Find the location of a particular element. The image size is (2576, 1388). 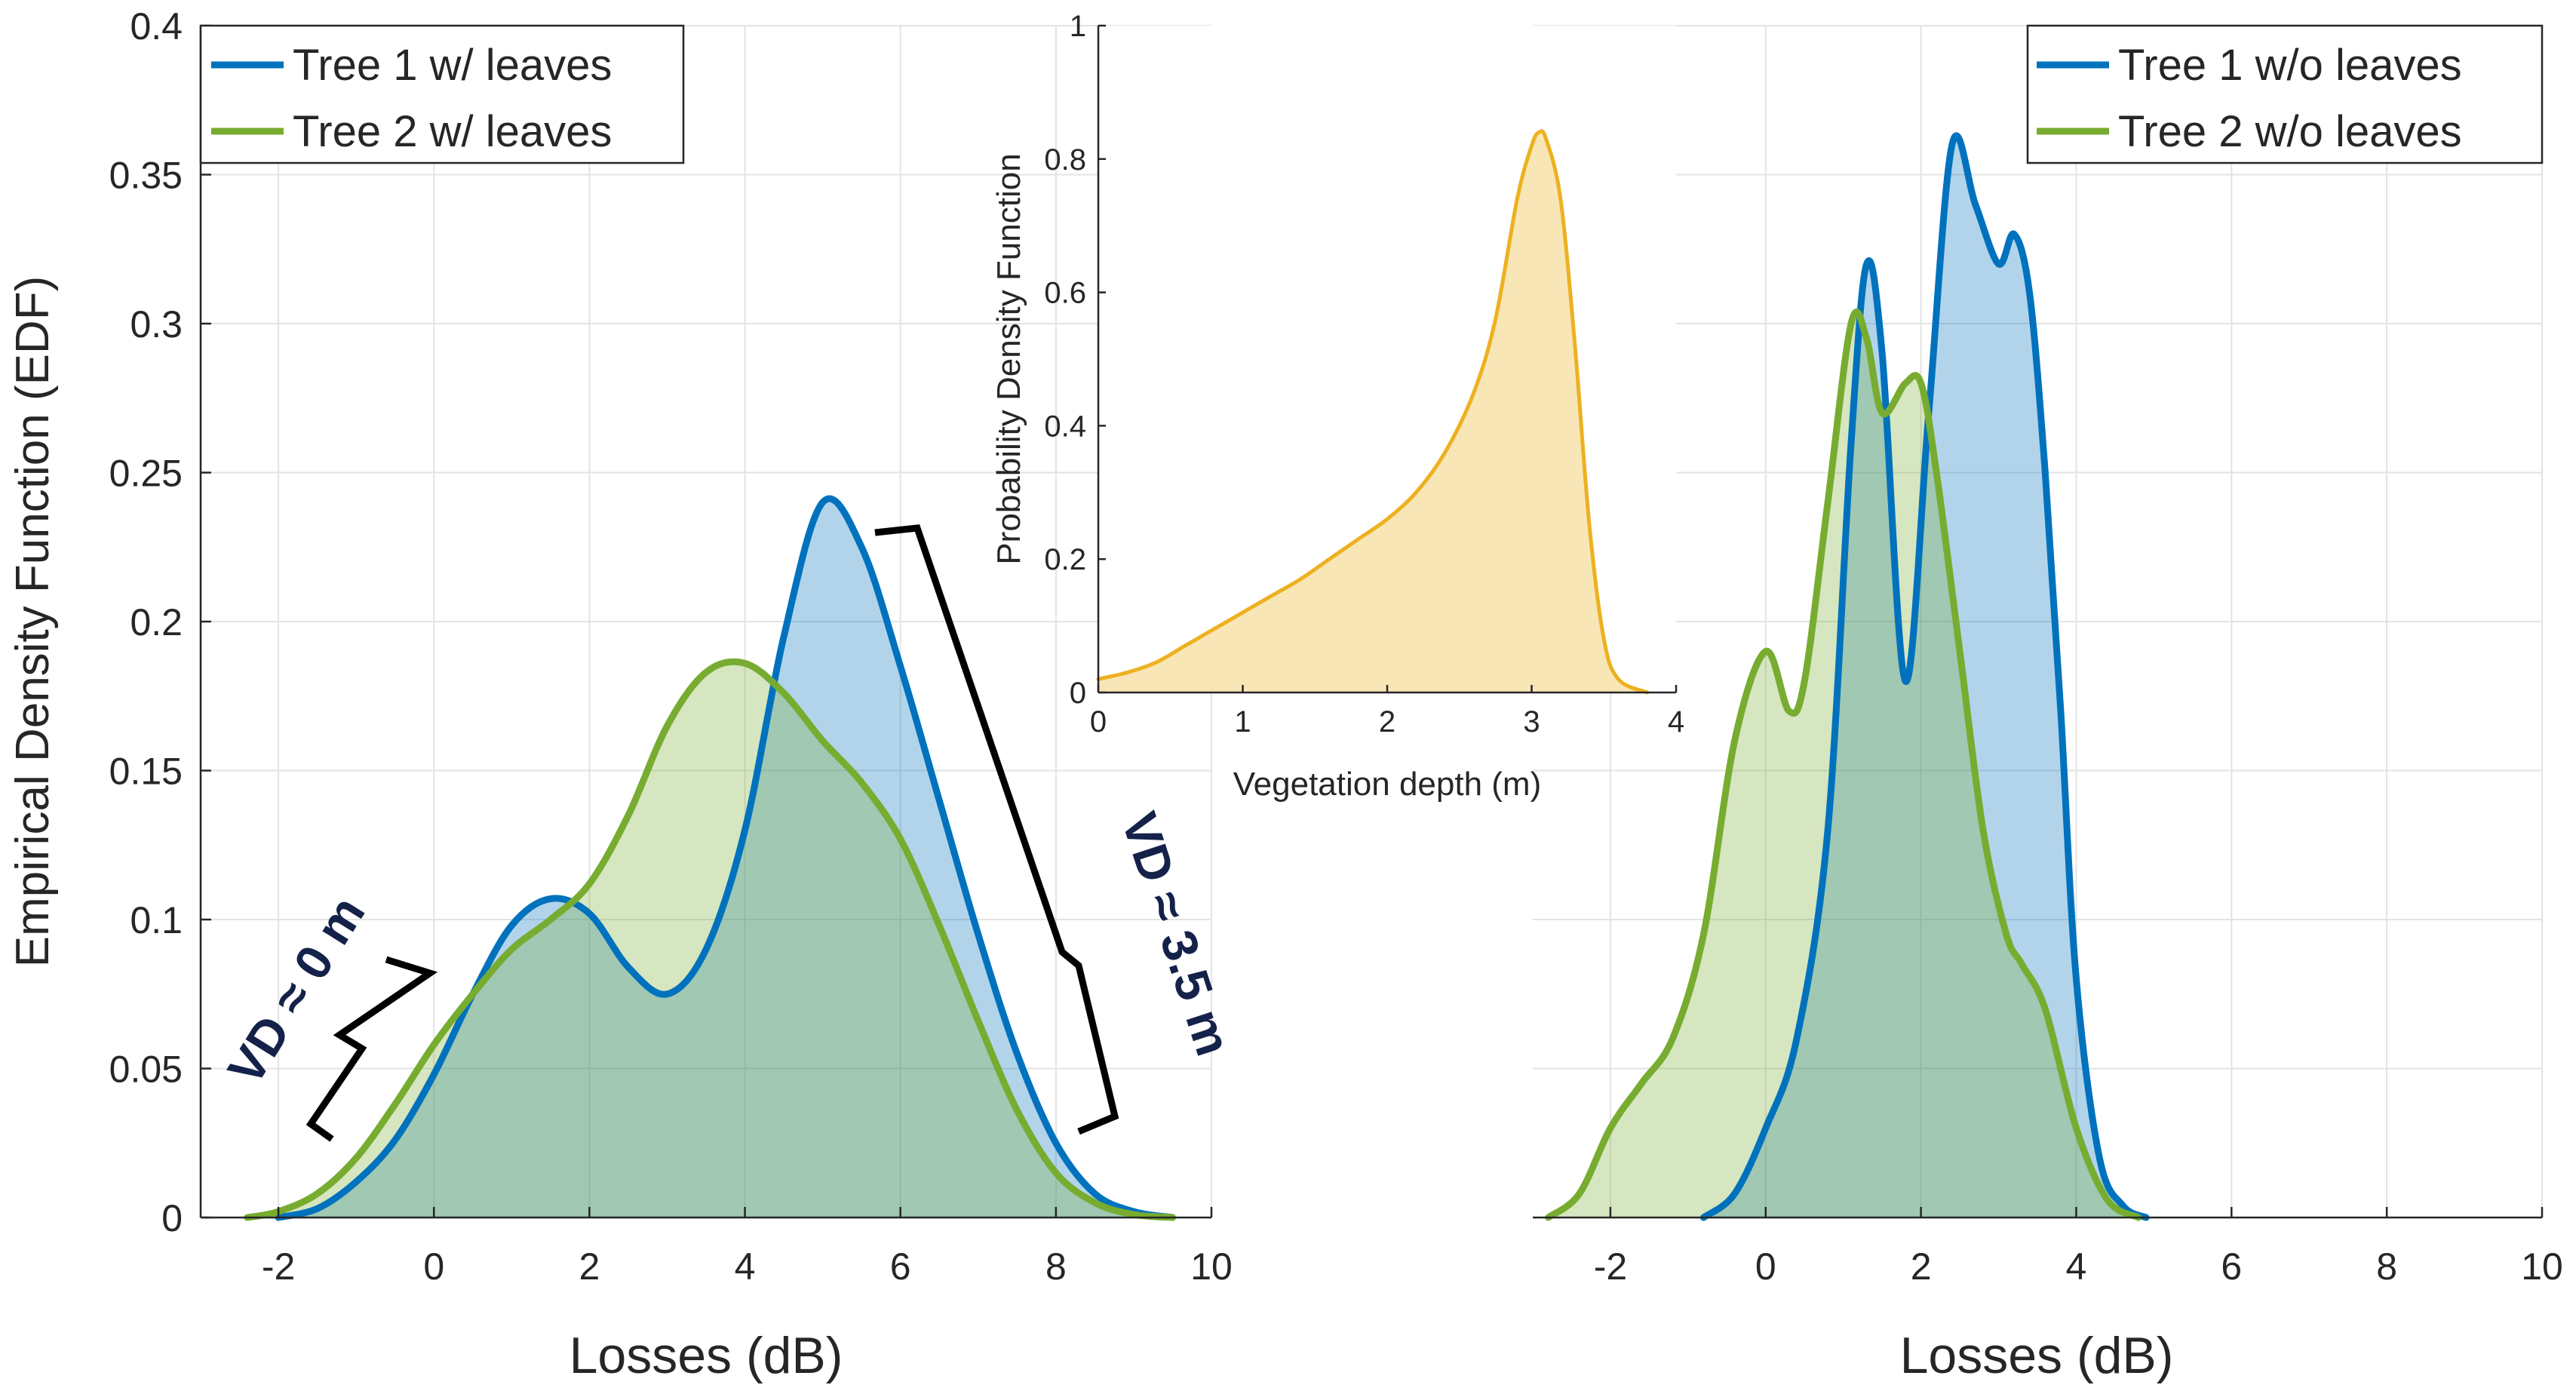

inset-ytick-label: 1 is located at coordinates (1078, 26).